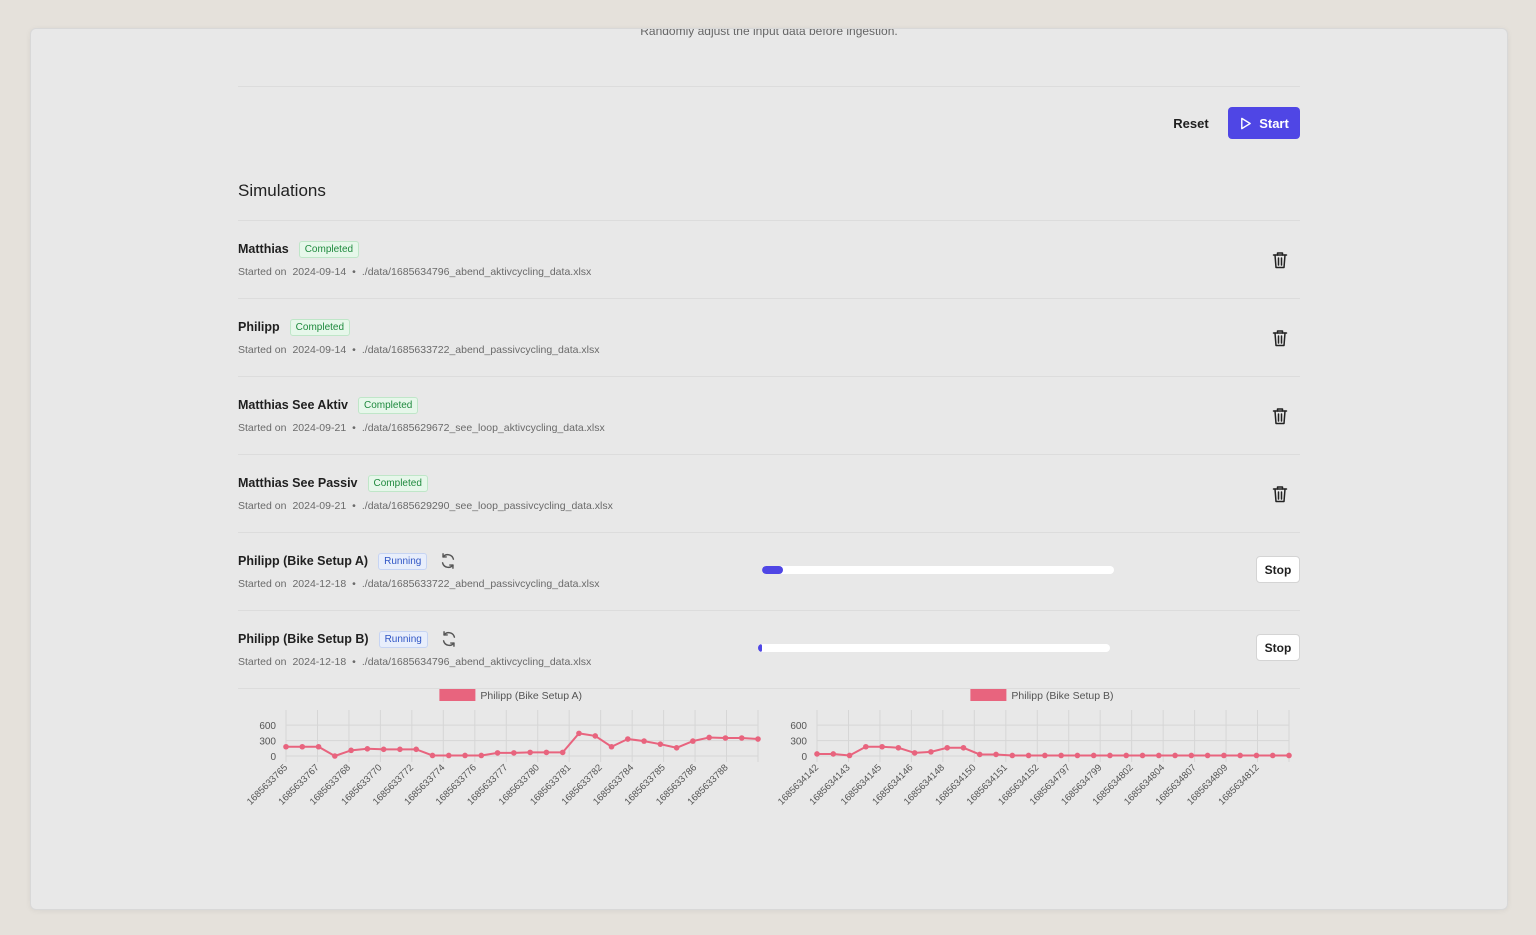 The image size is (1536, 935). What do you see at coordinates (303, 561) in the screenshot?
I see `simulation-name: Philipp (Bike Setup A)` at bounding box center [303, 561].